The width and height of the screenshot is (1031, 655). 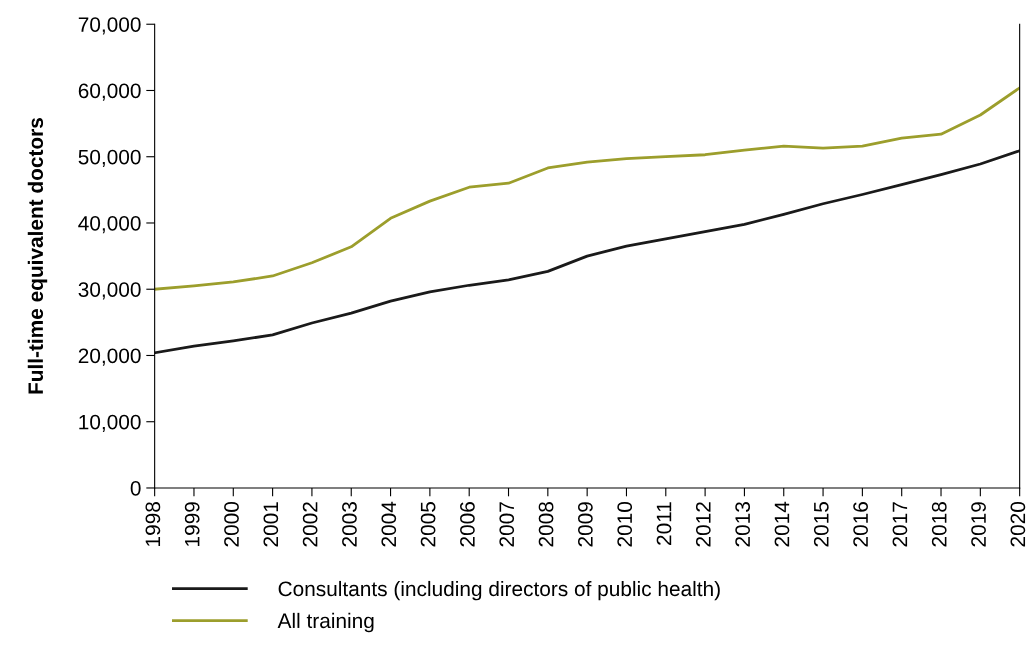 What do you see at coordinates (703, 524) in the screenshot?
I see `x-tick-label: 2012` at bounding box center [703, 524].